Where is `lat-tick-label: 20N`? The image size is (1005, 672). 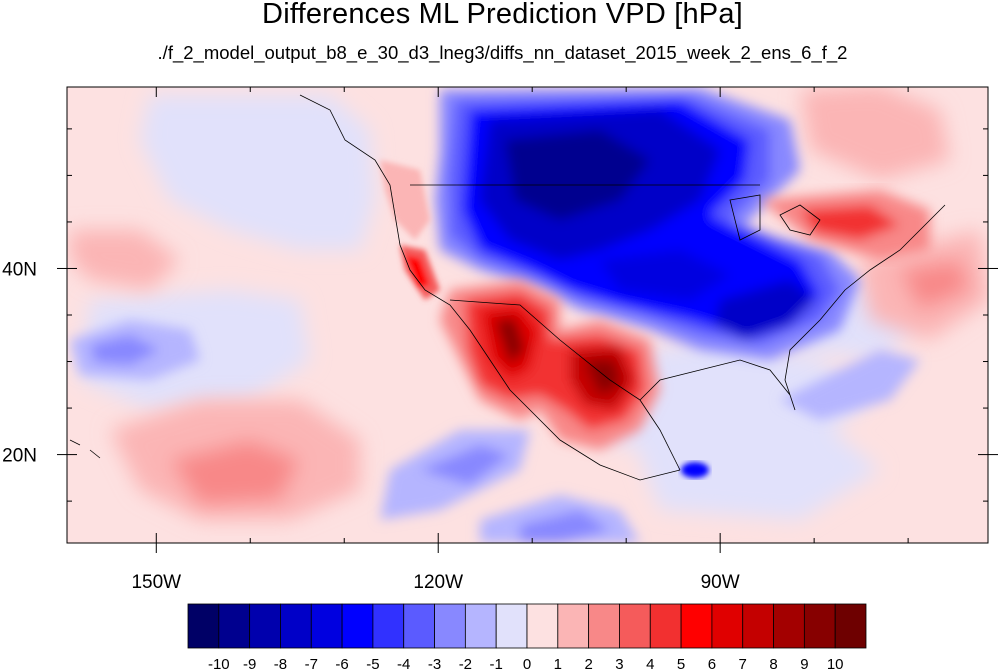 lat-tick-label: 20N is located at coordinates (19, 456).